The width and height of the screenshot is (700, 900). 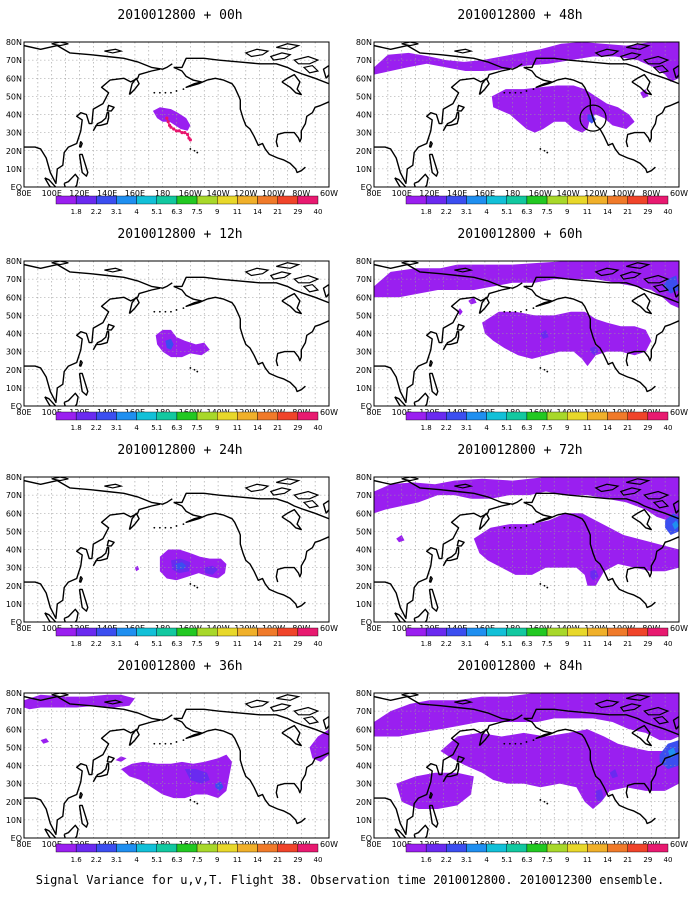 I want to click on lon-tick-label: 80W, so click(x=301, y=192).